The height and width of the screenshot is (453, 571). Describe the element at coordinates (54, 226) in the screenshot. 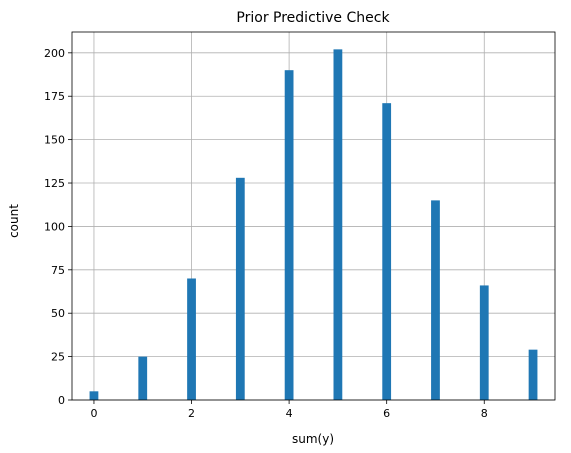

I see `y-tick-label: 100` at that location.